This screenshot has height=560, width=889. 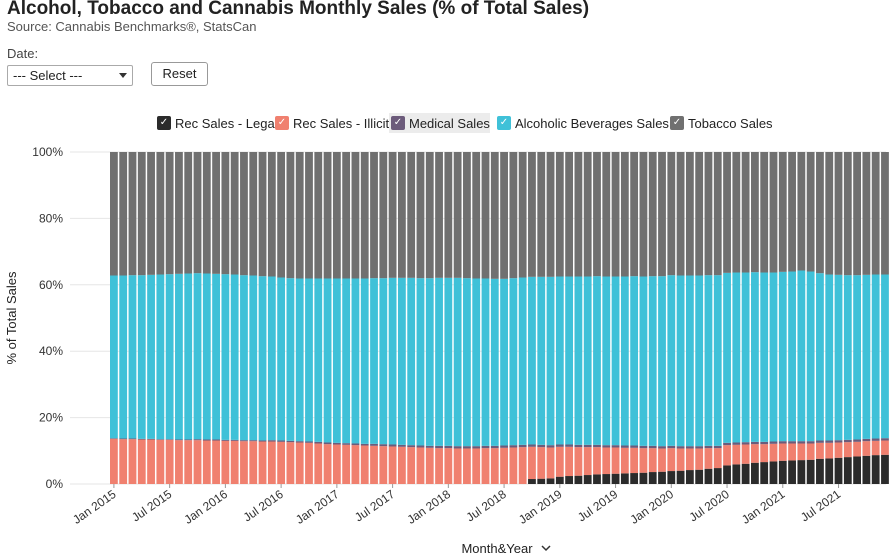 What do you see at coordinates (720, 123) in the screenshot?
I see `legend-item-tobacco: ✓ Tobacco Sales` at bounding box center [720, 123].